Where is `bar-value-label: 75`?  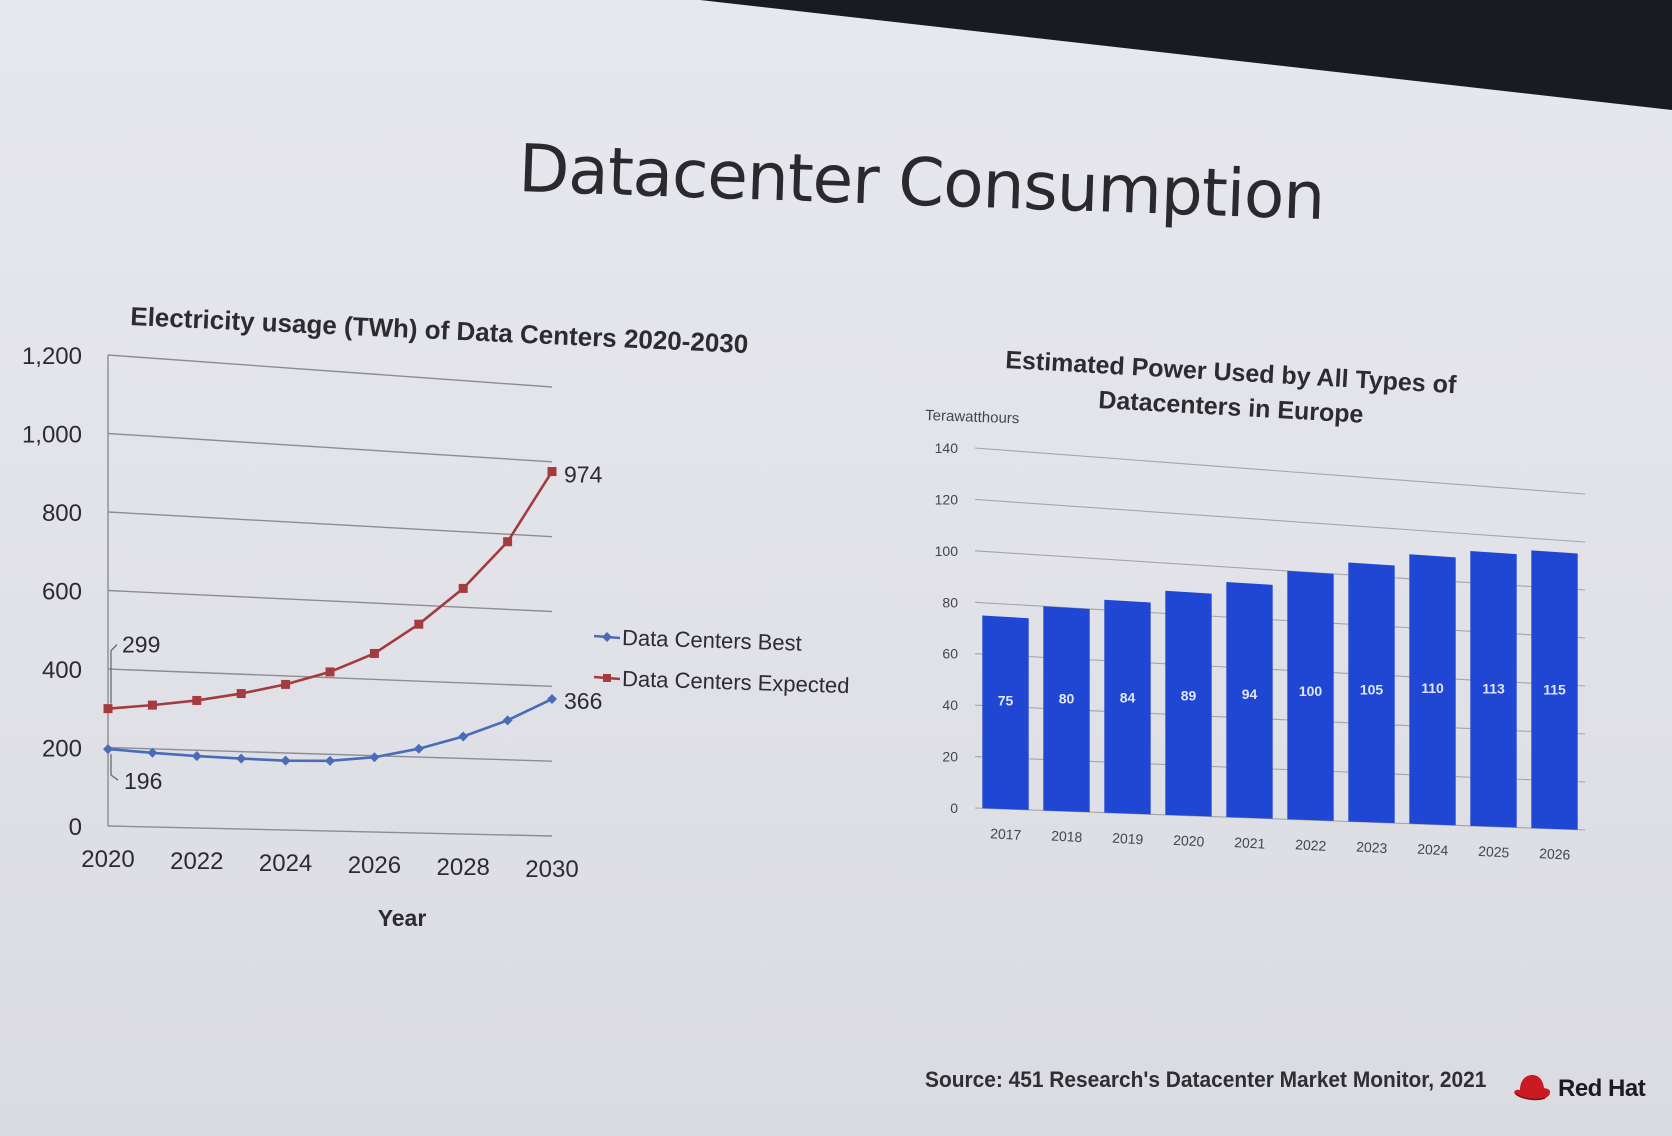 bar-value-label: 75 is located at coordinates (1006, 700).